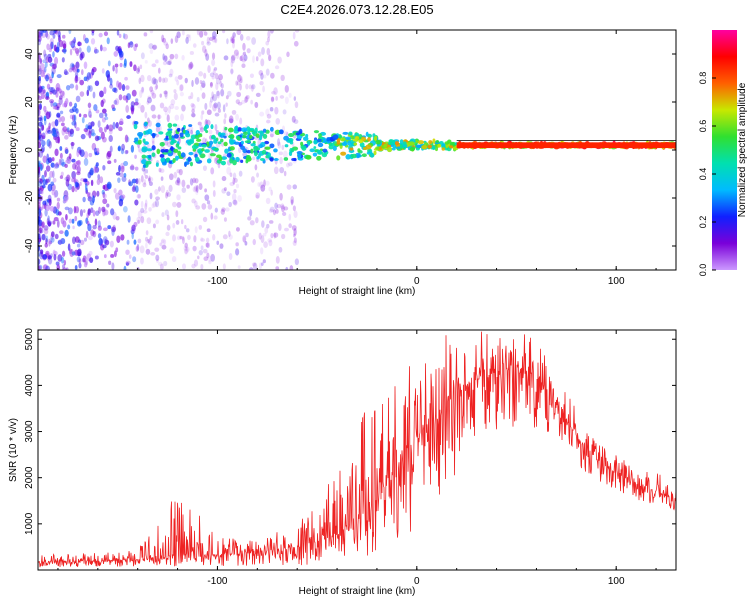  I want to click on x-tick-label: 100, so click(616, 281).